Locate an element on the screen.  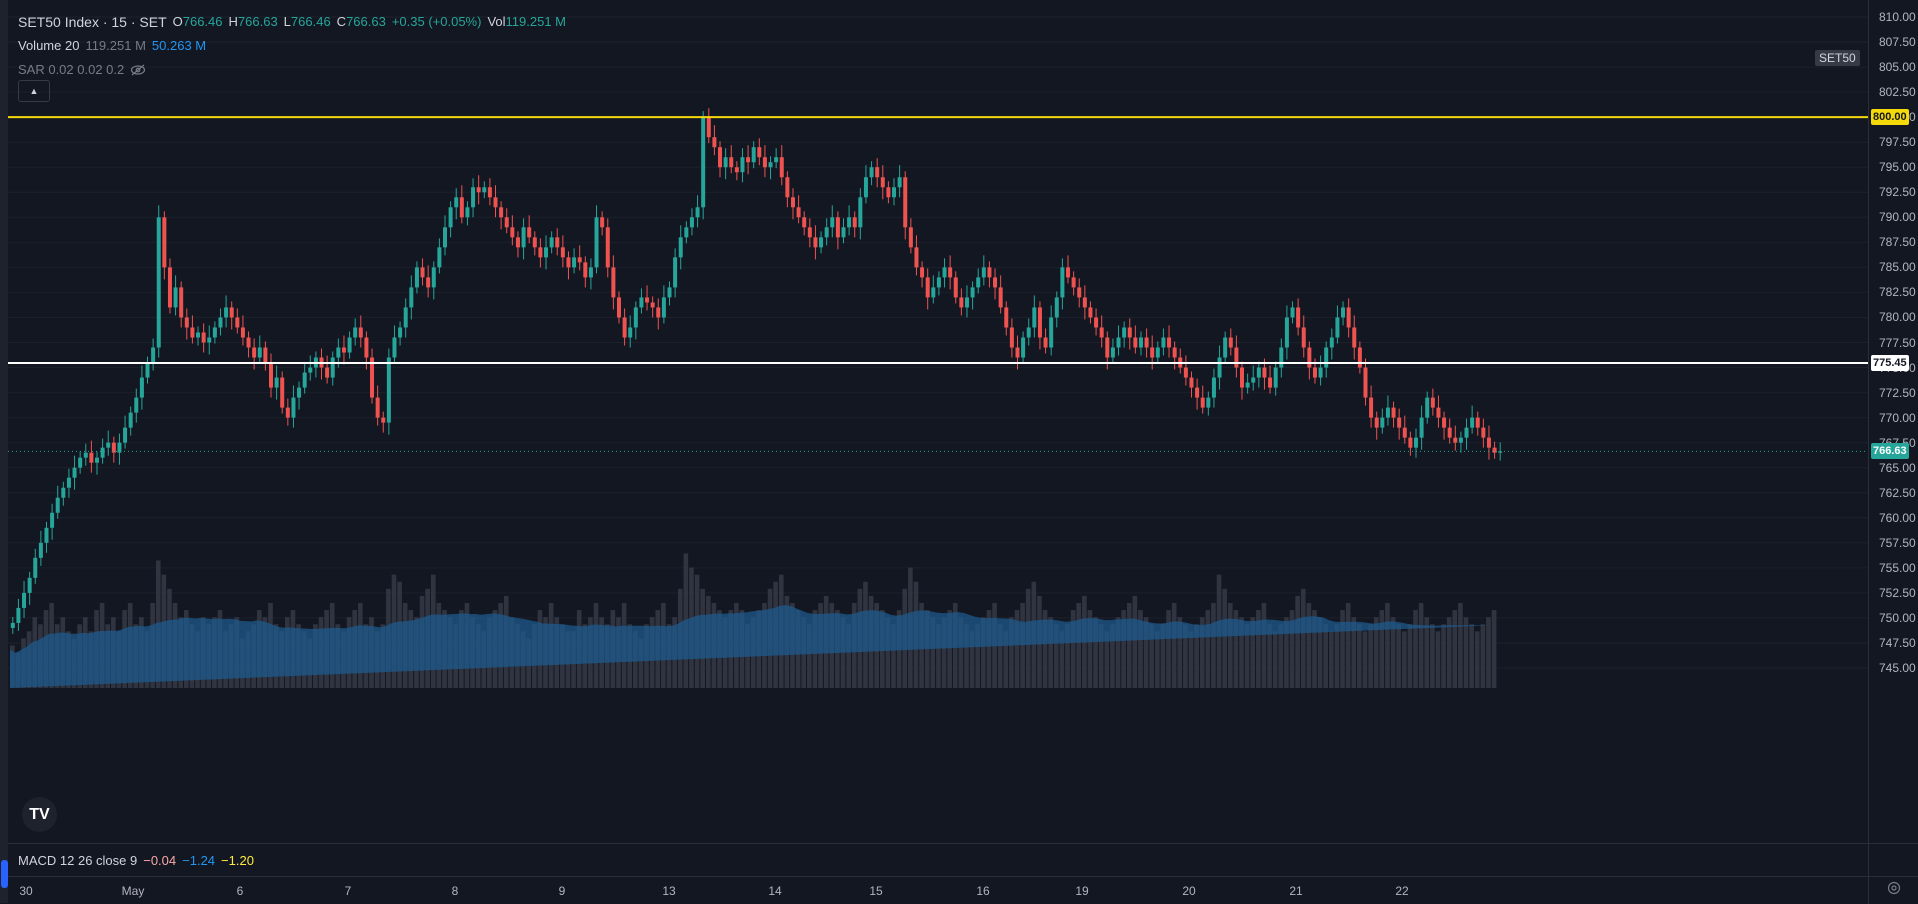
time-tick-label: 30 is located at coordinates (26, 891).